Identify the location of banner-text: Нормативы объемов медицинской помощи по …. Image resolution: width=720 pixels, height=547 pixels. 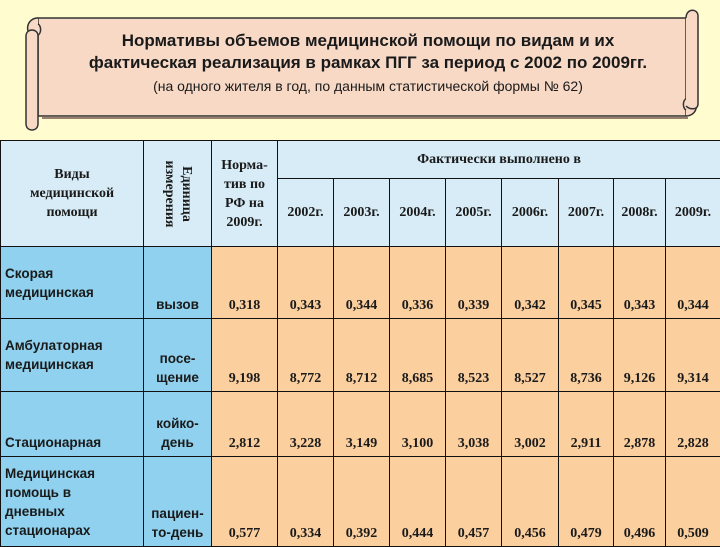
(368, 63).